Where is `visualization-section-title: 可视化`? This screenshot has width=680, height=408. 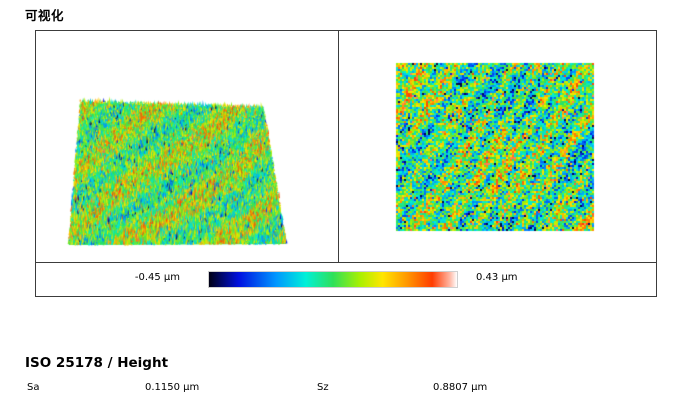
visualization-section-title: 可视化 is located at coordinates (45, 15).